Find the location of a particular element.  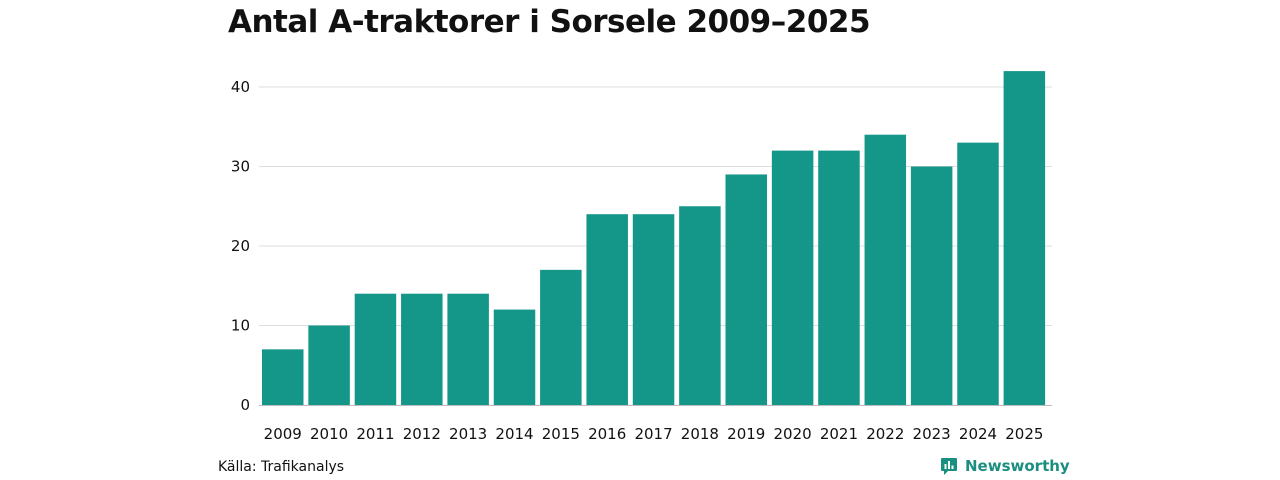

x-tick-label: 2017 is located at coordinates (653, 434).